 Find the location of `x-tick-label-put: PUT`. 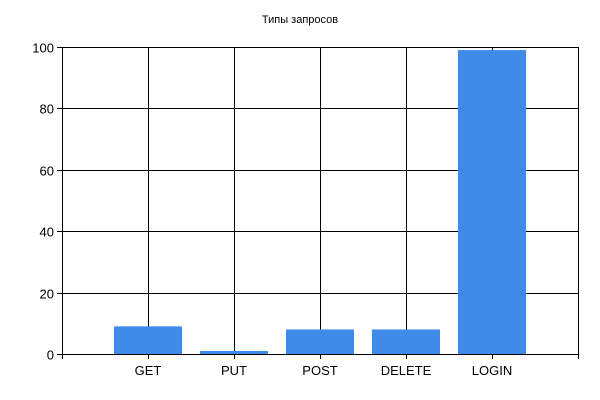

x-tick-label-put: PUT is located at coordinates (234, 370).